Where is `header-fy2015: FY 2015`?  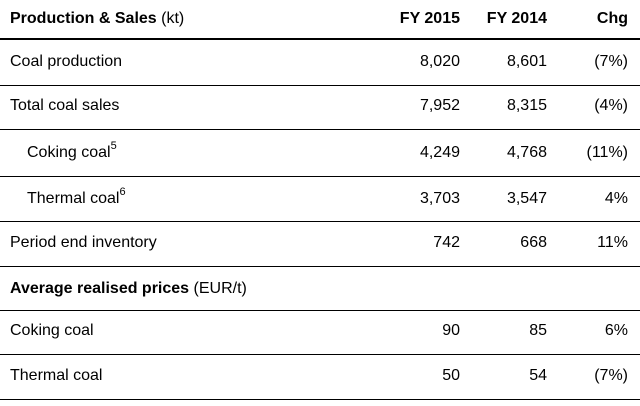 header-fy2015: FY 2015 is located at coordinates (429, 18).